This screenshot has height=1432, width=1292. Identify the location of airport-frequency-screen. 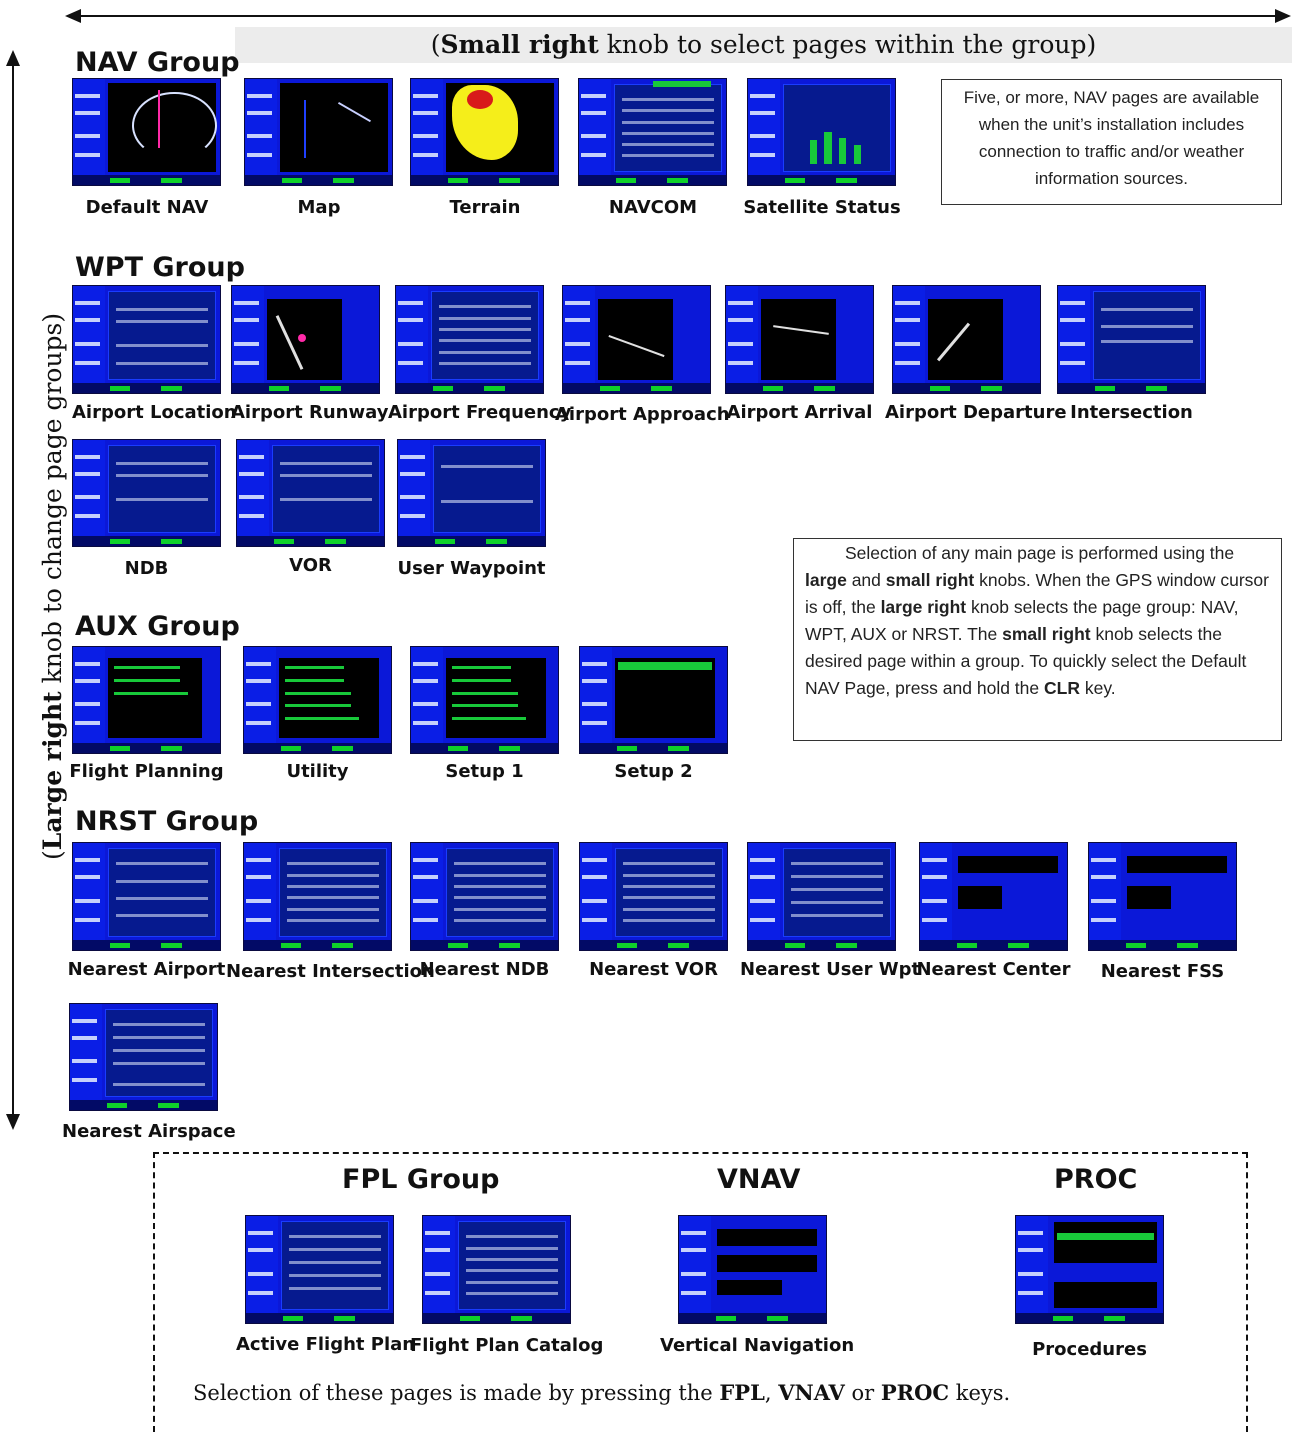
(469, 339).